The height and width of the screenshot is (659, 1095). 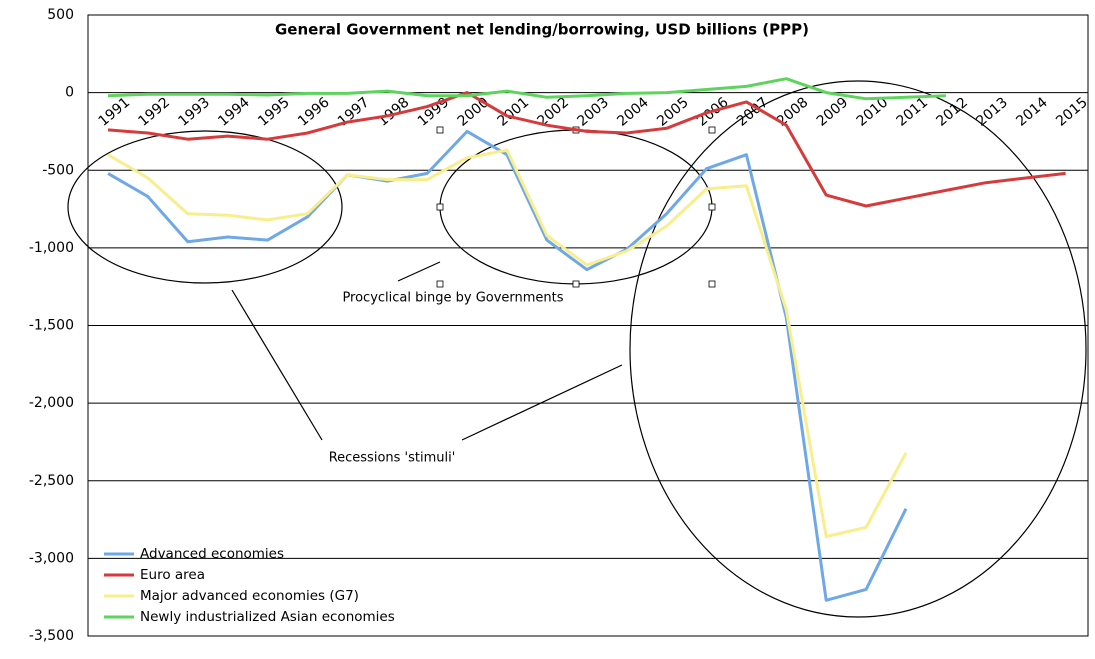 I want to click on y-tick-label: -1,500, so click(x=51, y=326).